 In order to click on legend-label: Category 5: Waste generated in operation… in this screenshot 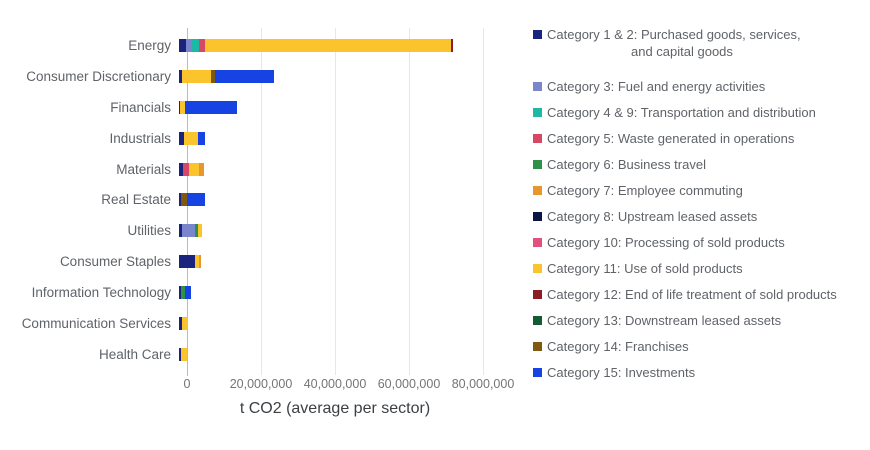, I will do `click(670, 138)`.